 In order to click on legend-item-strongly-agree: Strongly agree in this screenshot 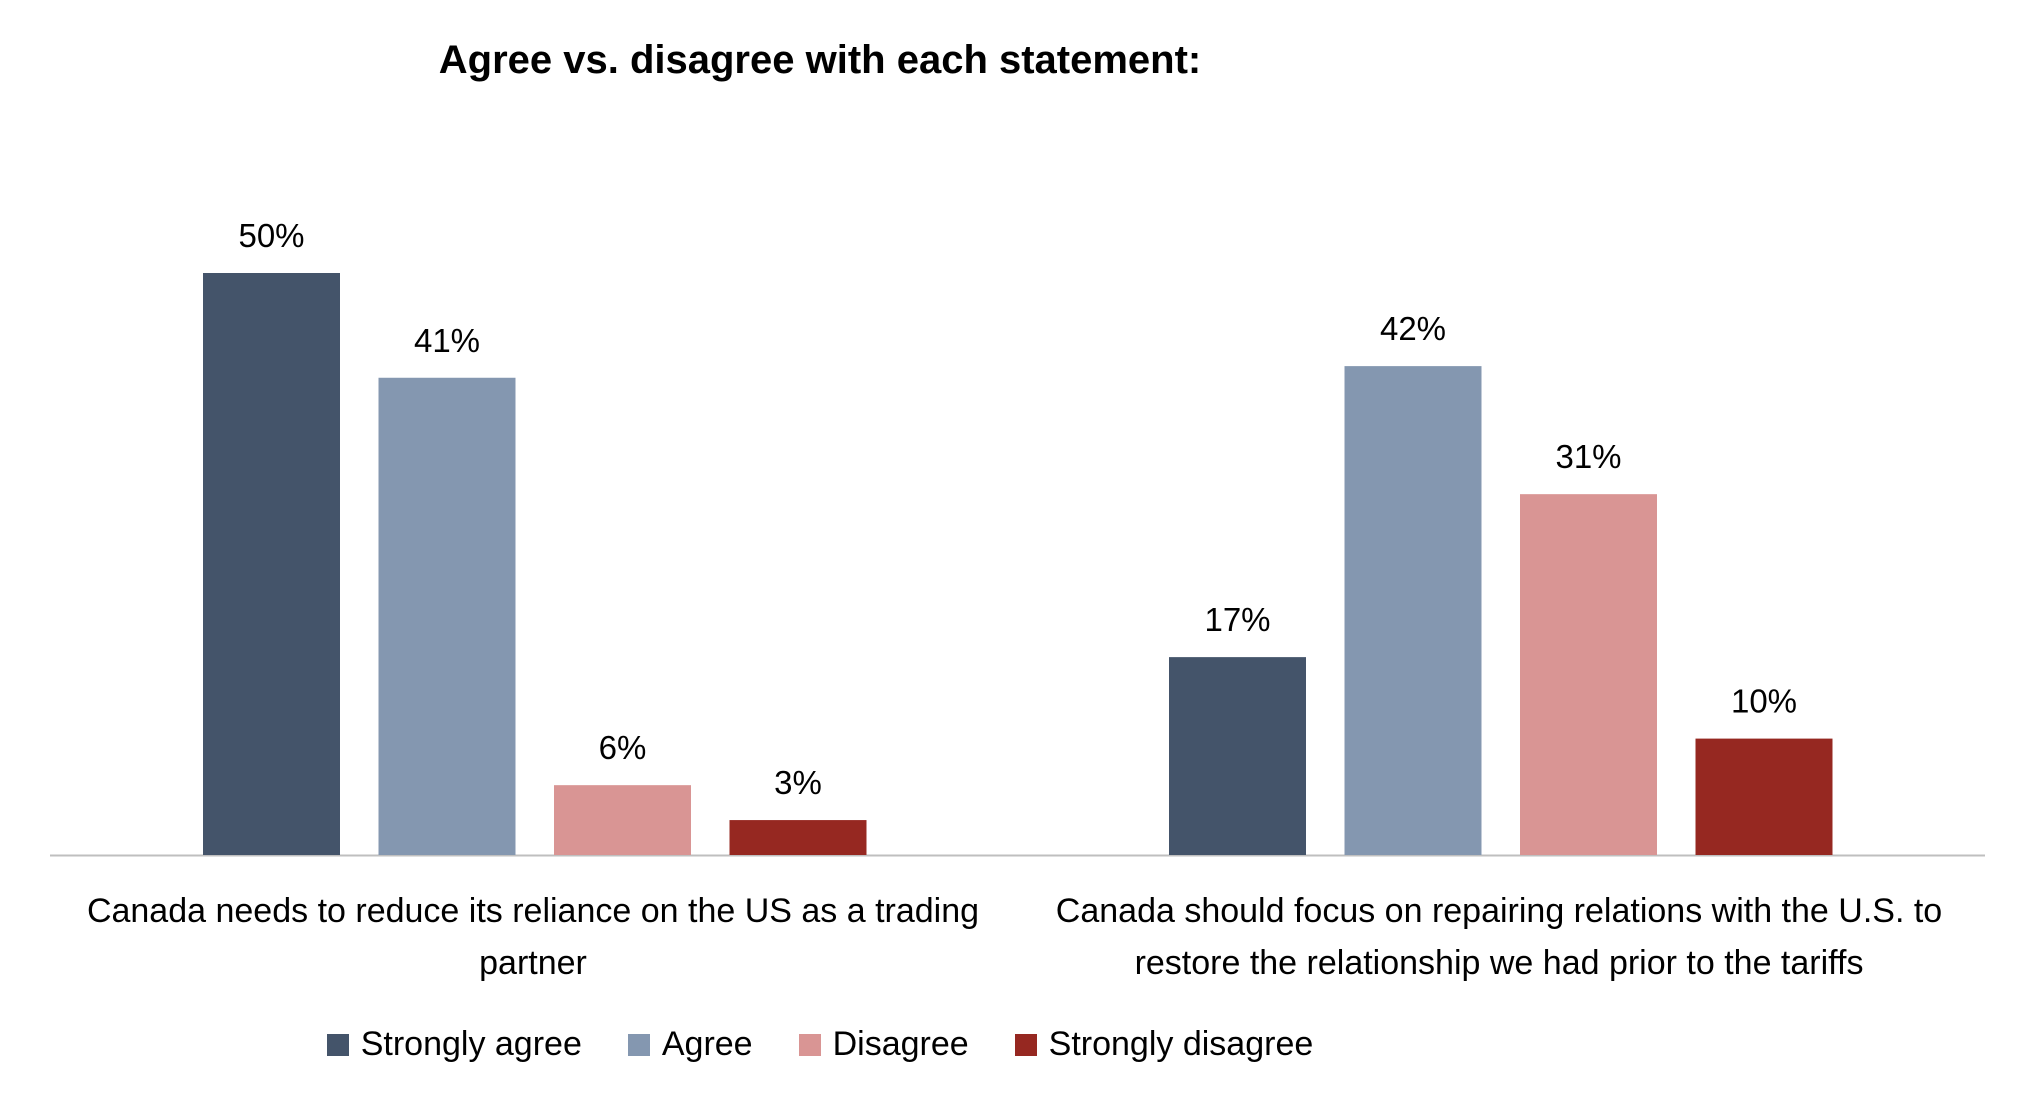, I will do `click(454, 1044)`.